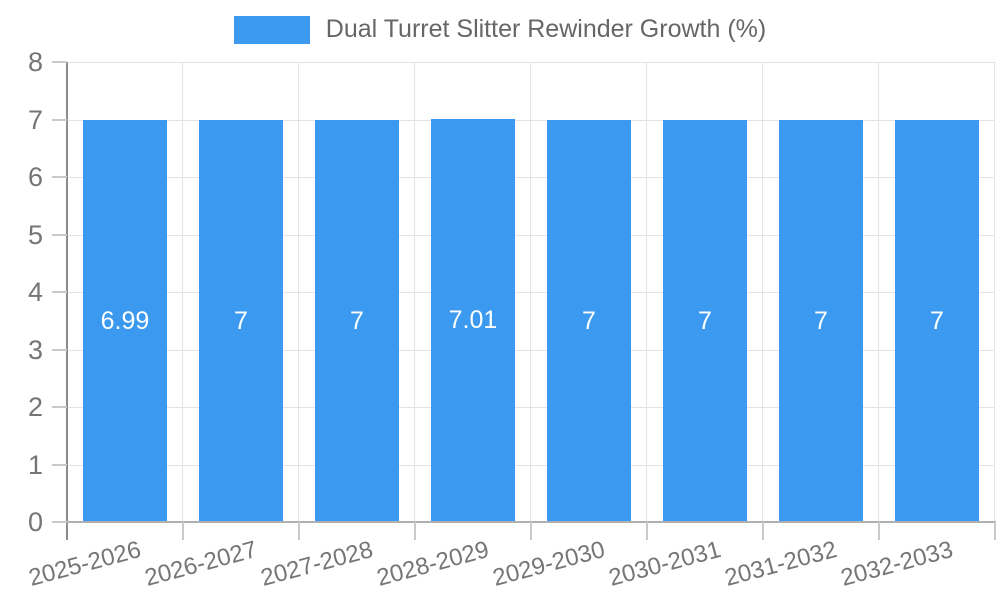 The height and width of the screenshot is (600, 1000). What do you see at coordinates (35, 119) in the screenshot?
I see `y-axis-tick-label: 7` at bounding box center [35, 119].